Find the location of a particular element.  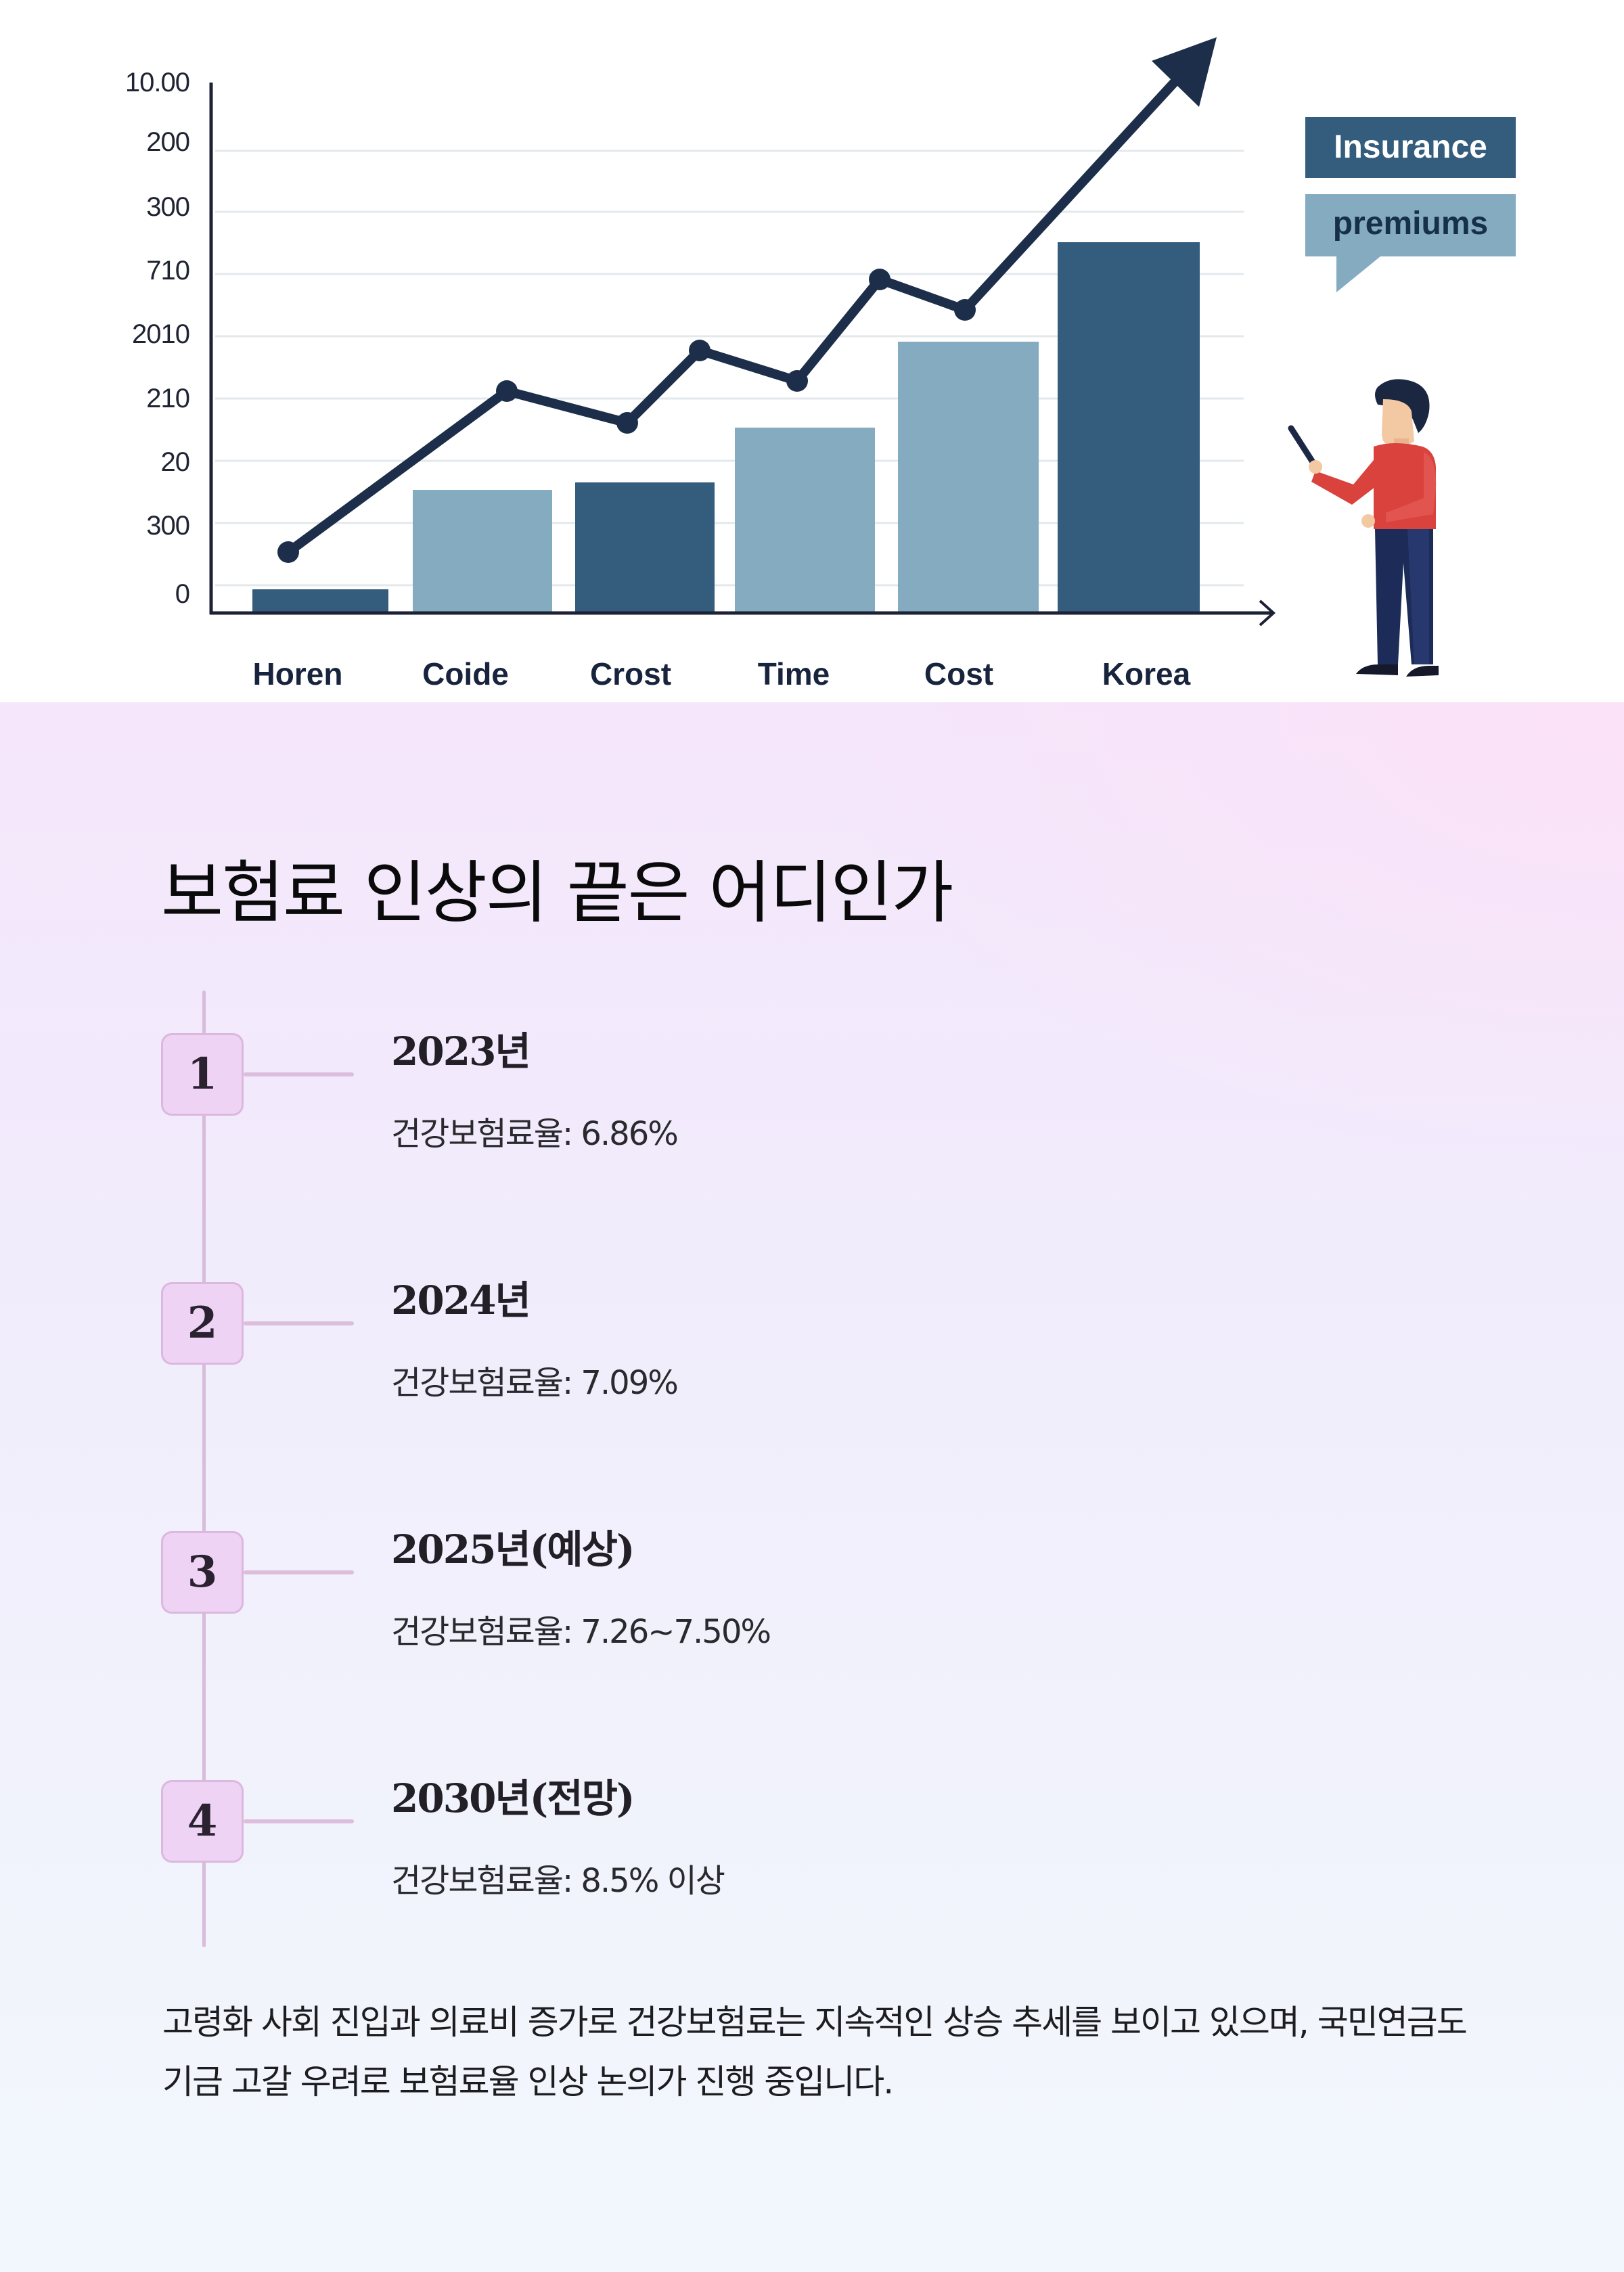

x-axis-label: Crost is located at coordinates (630, 673).